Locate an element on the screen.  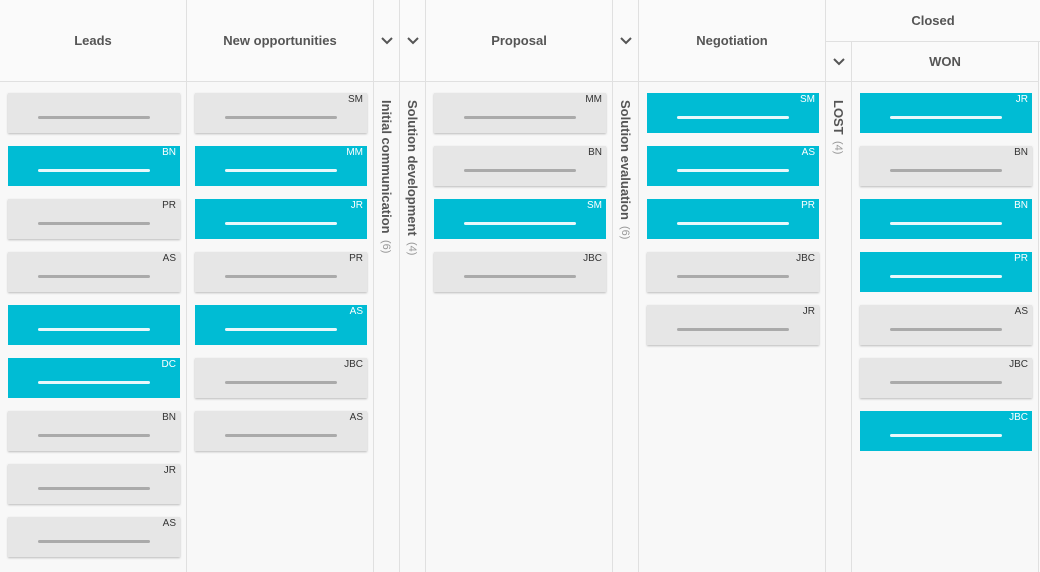
column-label: Solution development (4) is located at coordinates (412, 177).